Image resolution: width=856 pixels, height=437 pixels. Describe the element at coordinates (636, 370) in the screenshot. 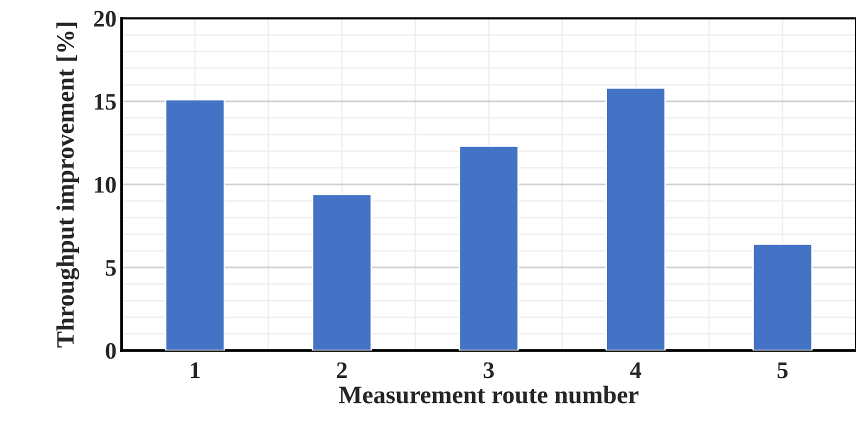

I see `x-tick-label: 4` at that location.